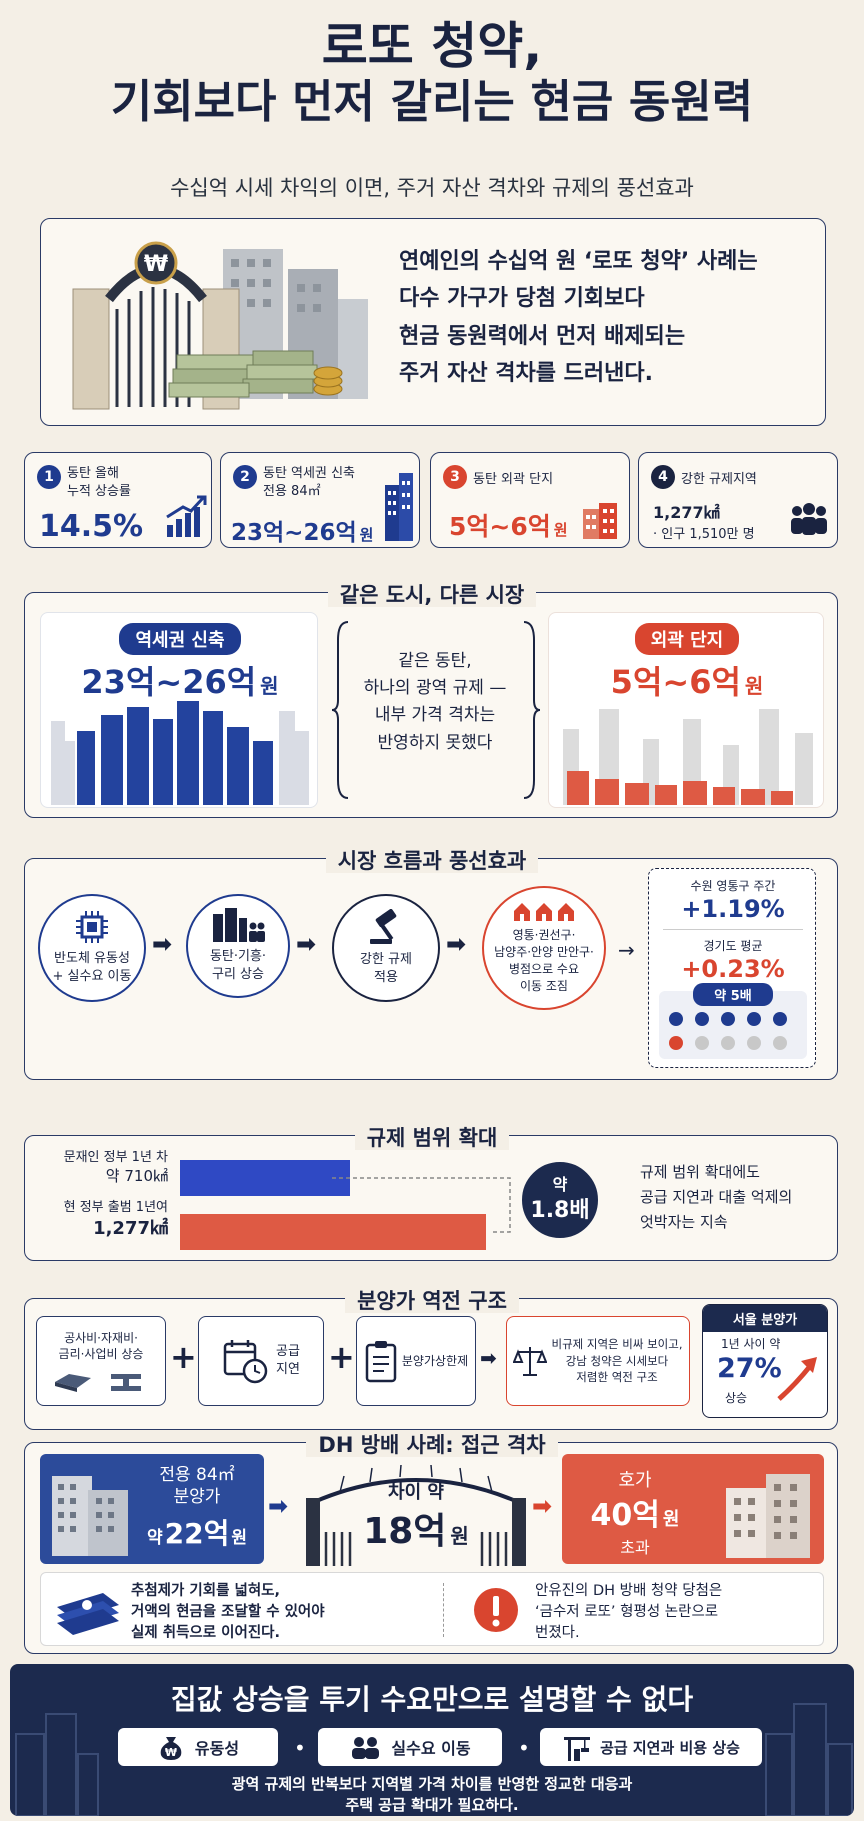 The image size is (864, 1821). I want to click on outskirt-panel: 외곽 단지 5억~6억 원, so click(686, 710).